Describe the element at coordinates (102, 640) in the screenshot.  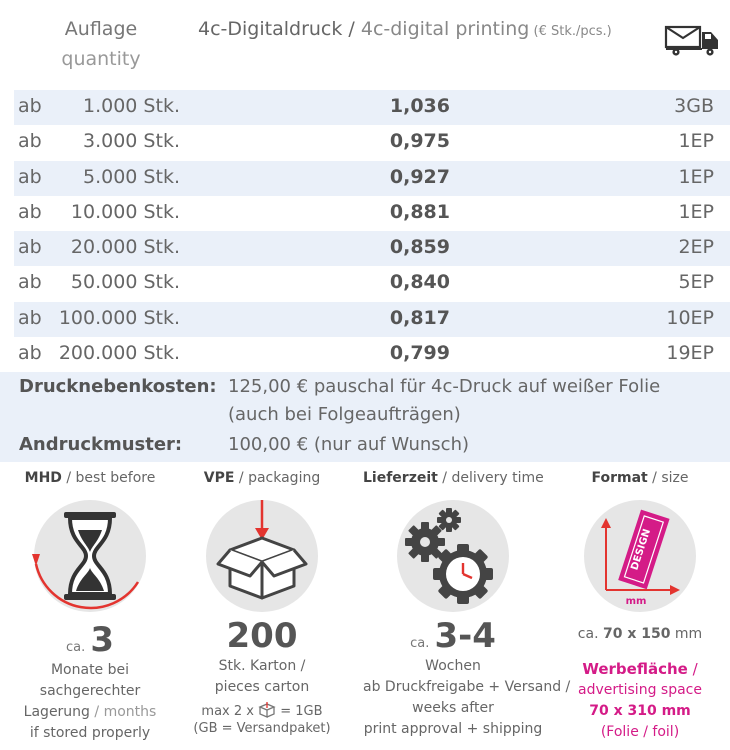
I see `mhd-value: 3` at that location.